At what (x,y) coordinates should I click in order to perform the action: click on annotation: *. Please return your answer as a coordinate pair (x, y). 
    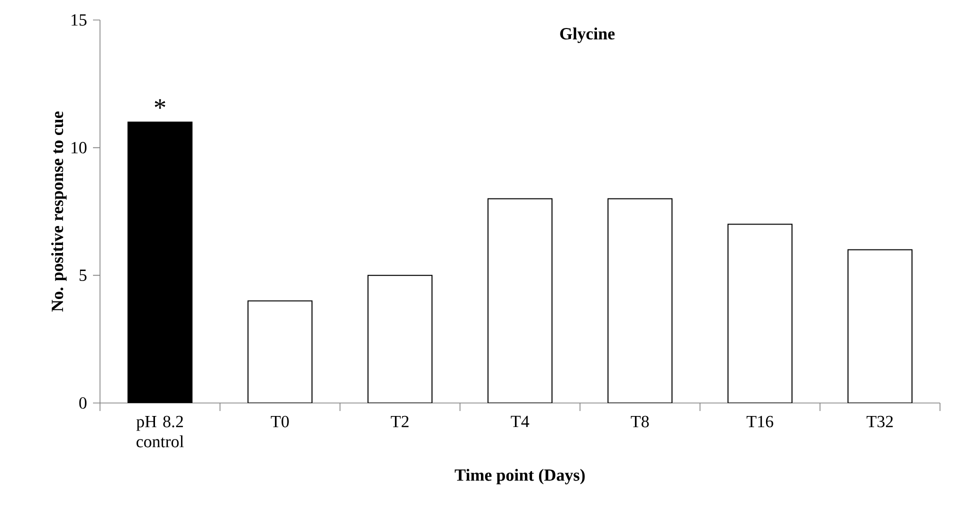
    Looking at the image, I should click on (160, 104).